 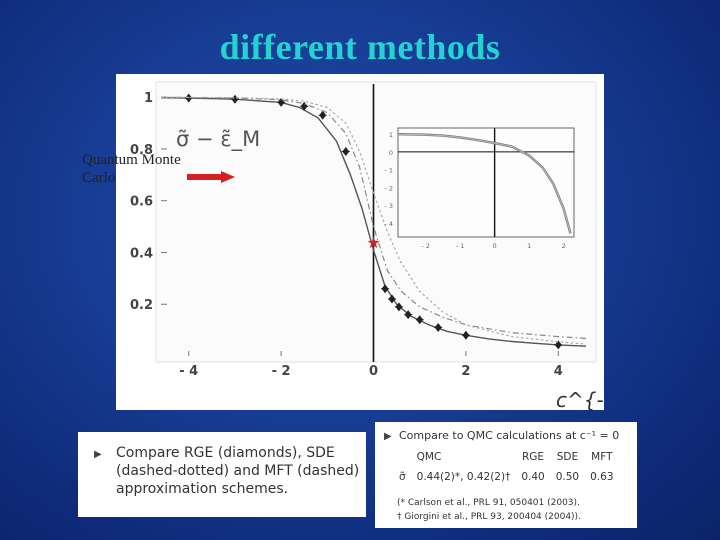 What do you see at coordinates (188, 371) in the screenshot?
I see `x-tick-label: - 4` at bounding box center [188, 371].